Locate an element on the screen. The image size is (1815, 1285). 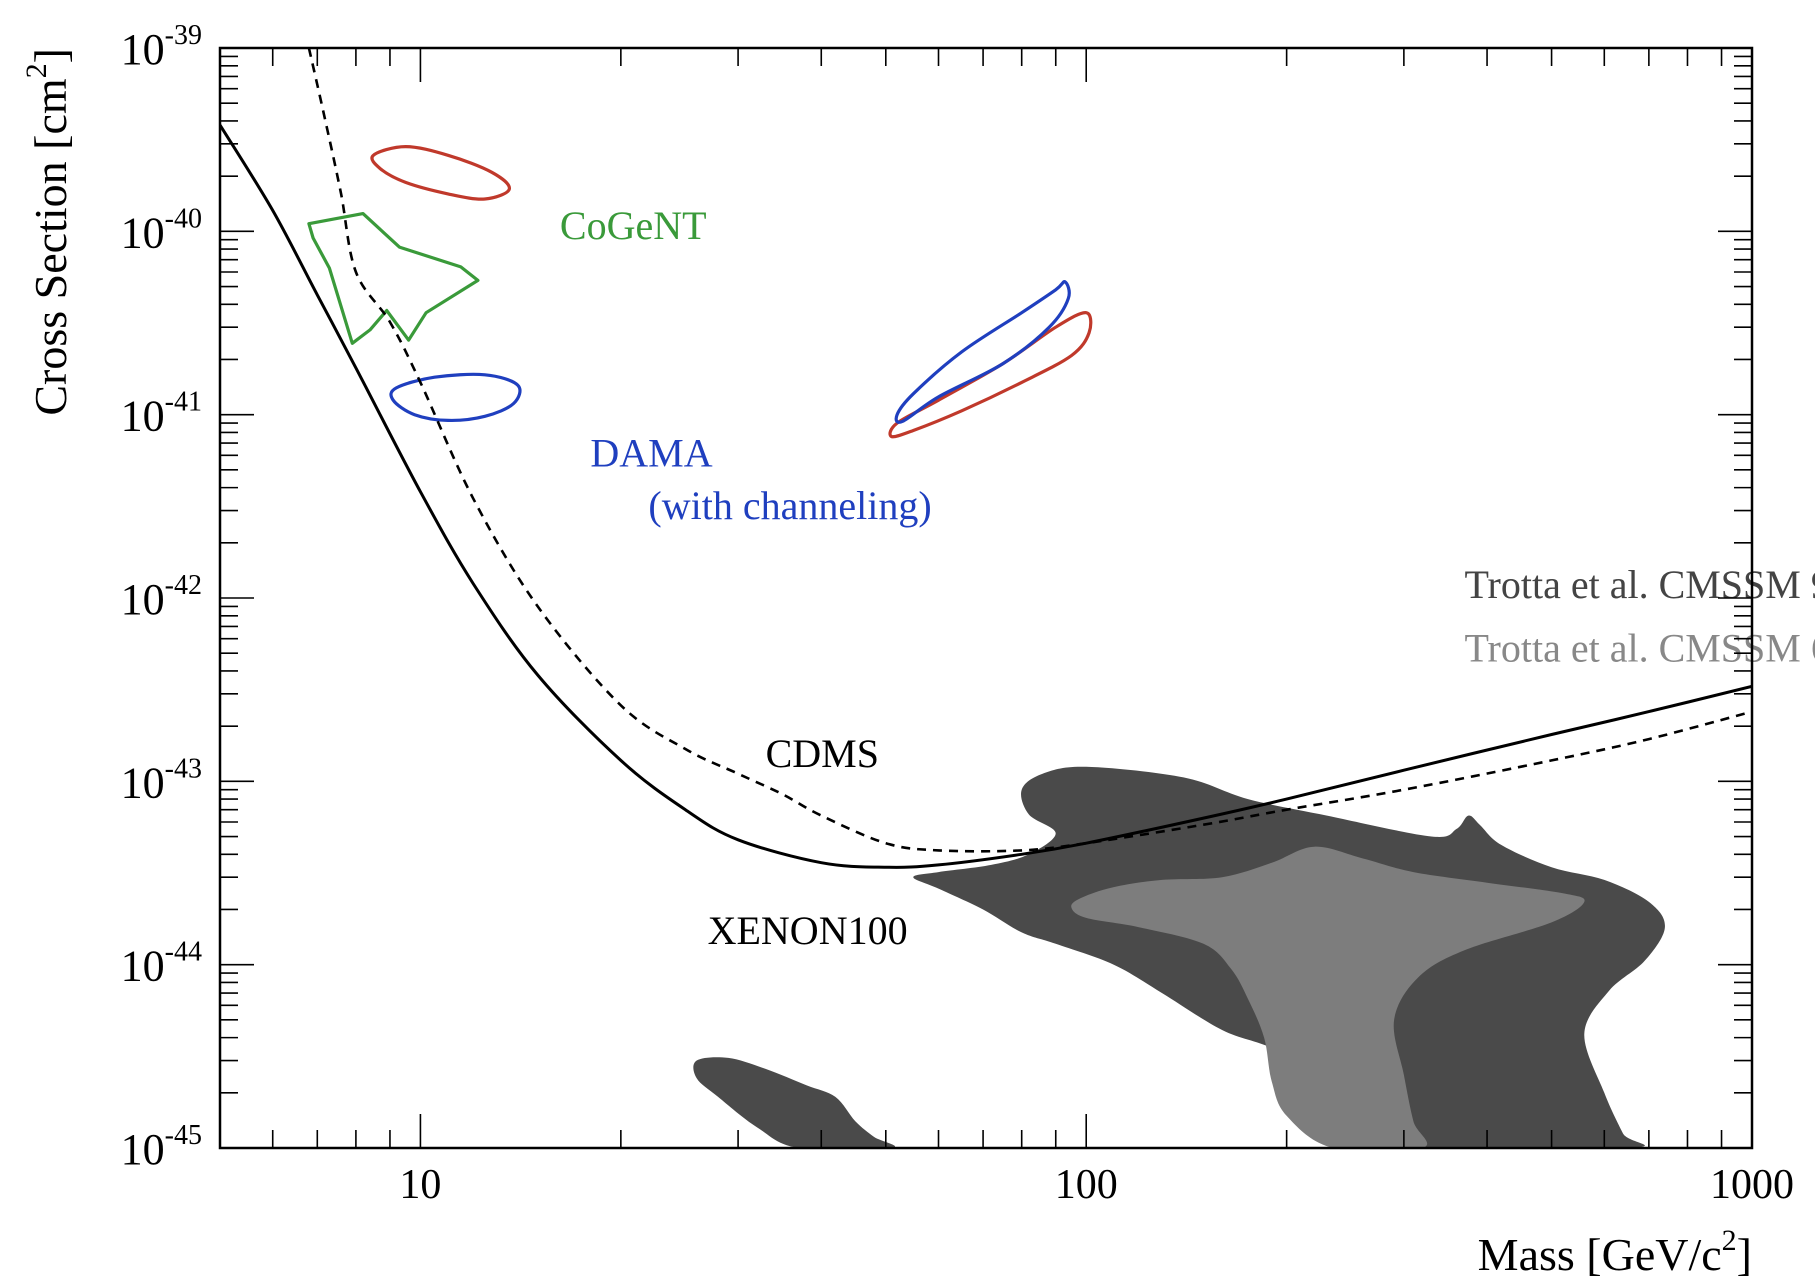
x-tick-label: 10 is located at coordinates (420, 1185).